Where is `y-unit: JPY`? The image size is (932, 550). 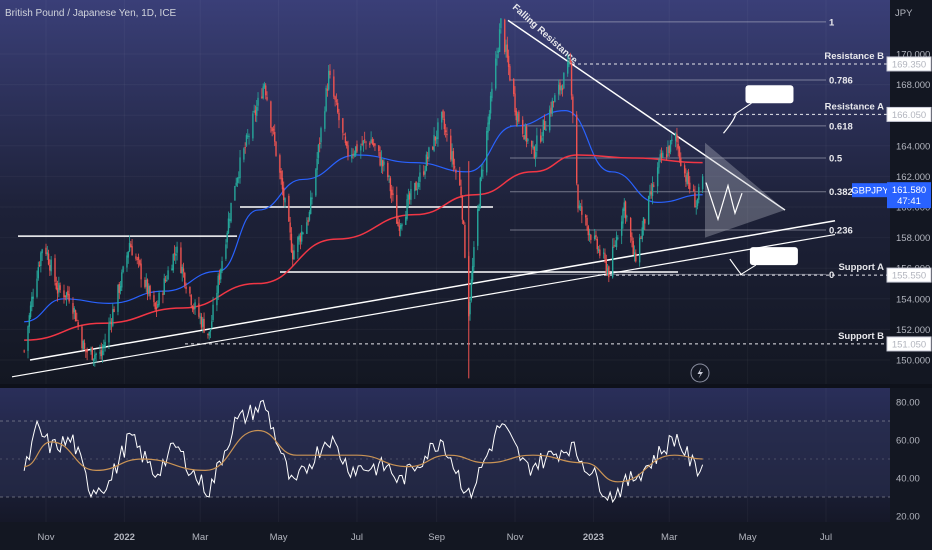
y-unit: JPY is located at coordinates (904, 13).